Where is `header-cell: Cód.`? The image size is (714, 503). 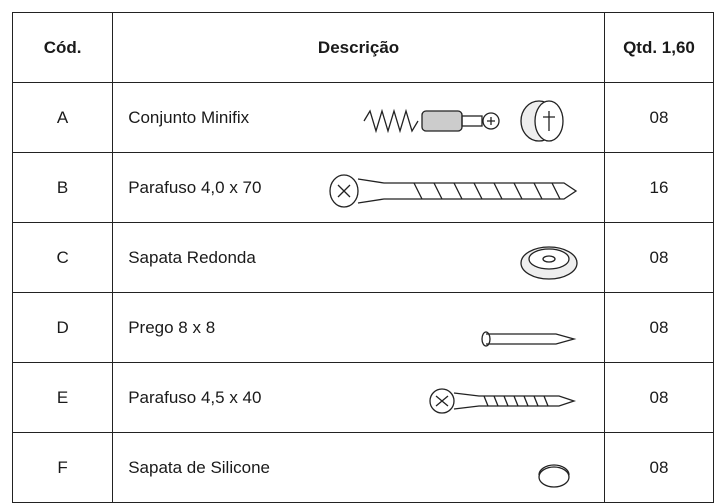
header-cell: Cód. is located at coordinates (62, 47).